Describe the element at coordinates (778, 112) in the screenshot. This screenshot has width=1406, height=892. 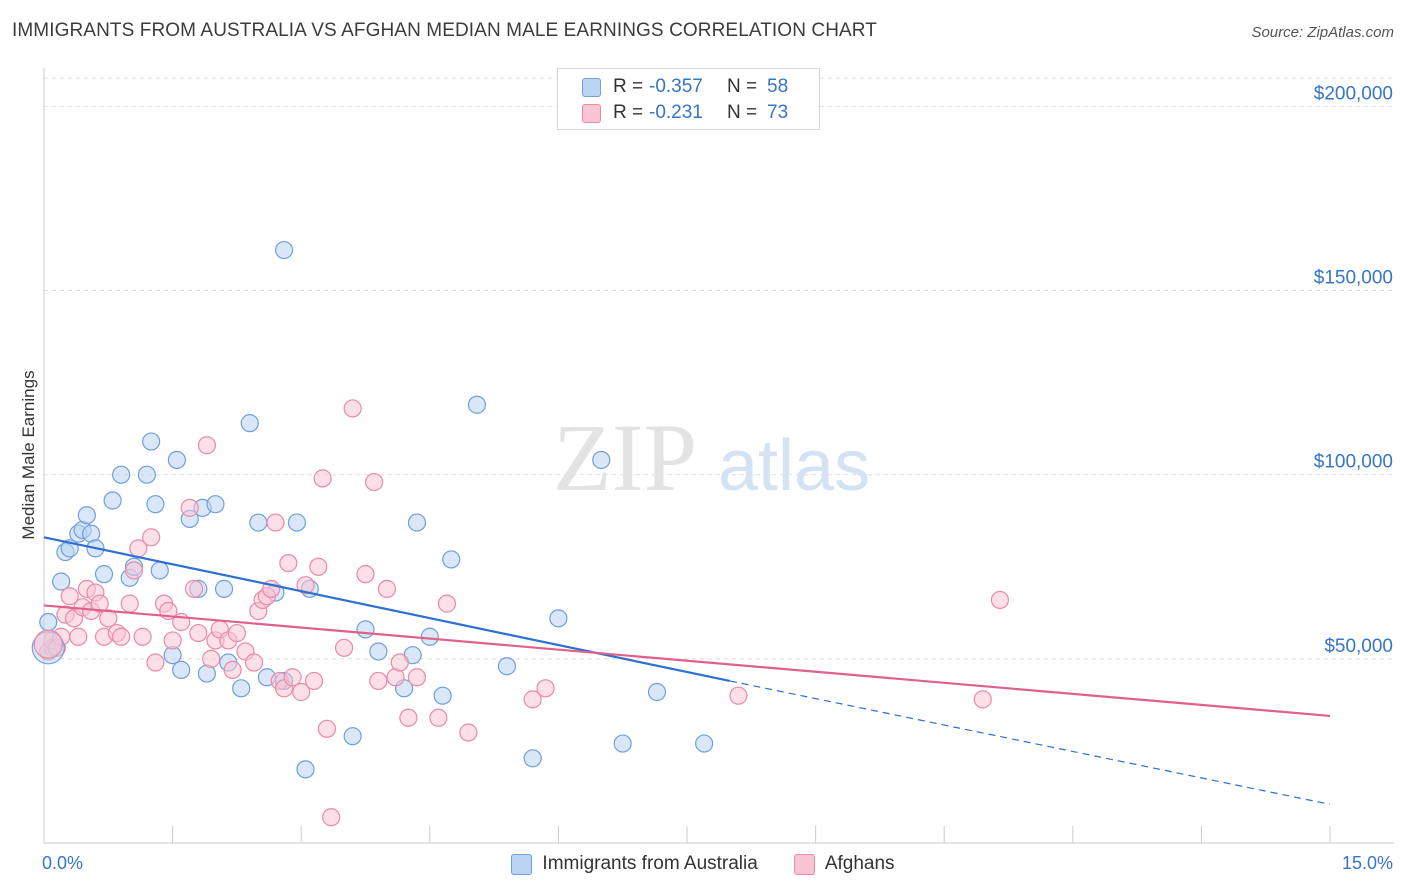
I see `n-value: 73` at that location.